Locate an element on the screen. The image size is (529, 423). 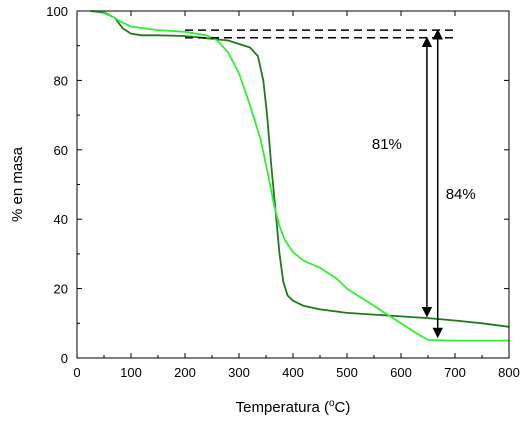
x-tick-label: 0 is located at coordinates (76, 372).